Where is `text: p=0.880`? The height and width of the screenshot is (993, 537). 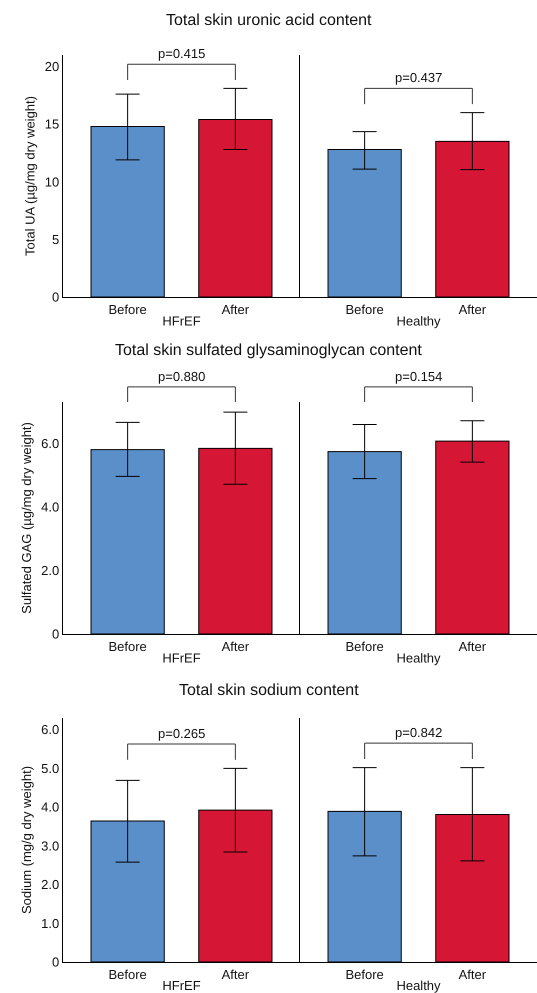 text: p=0.880 is located at coordinates (182, 376).